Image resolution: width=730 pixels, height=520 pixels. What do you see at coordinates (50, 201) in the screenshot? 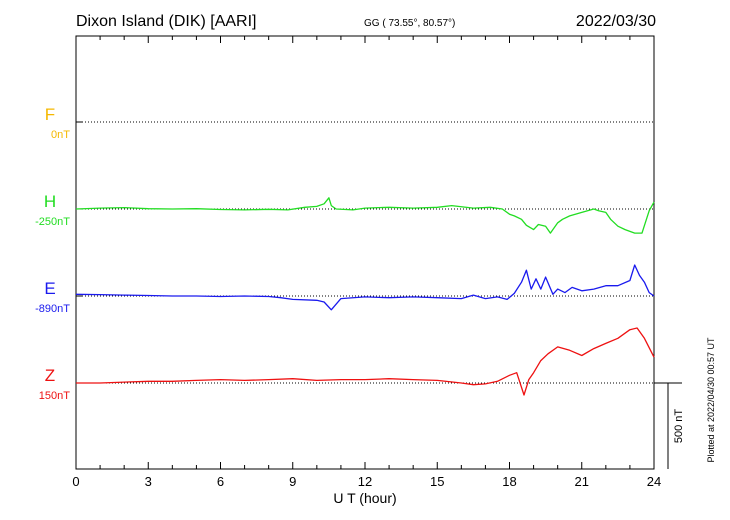
I see `component-label-h: H` at bounding box center [50, 201].